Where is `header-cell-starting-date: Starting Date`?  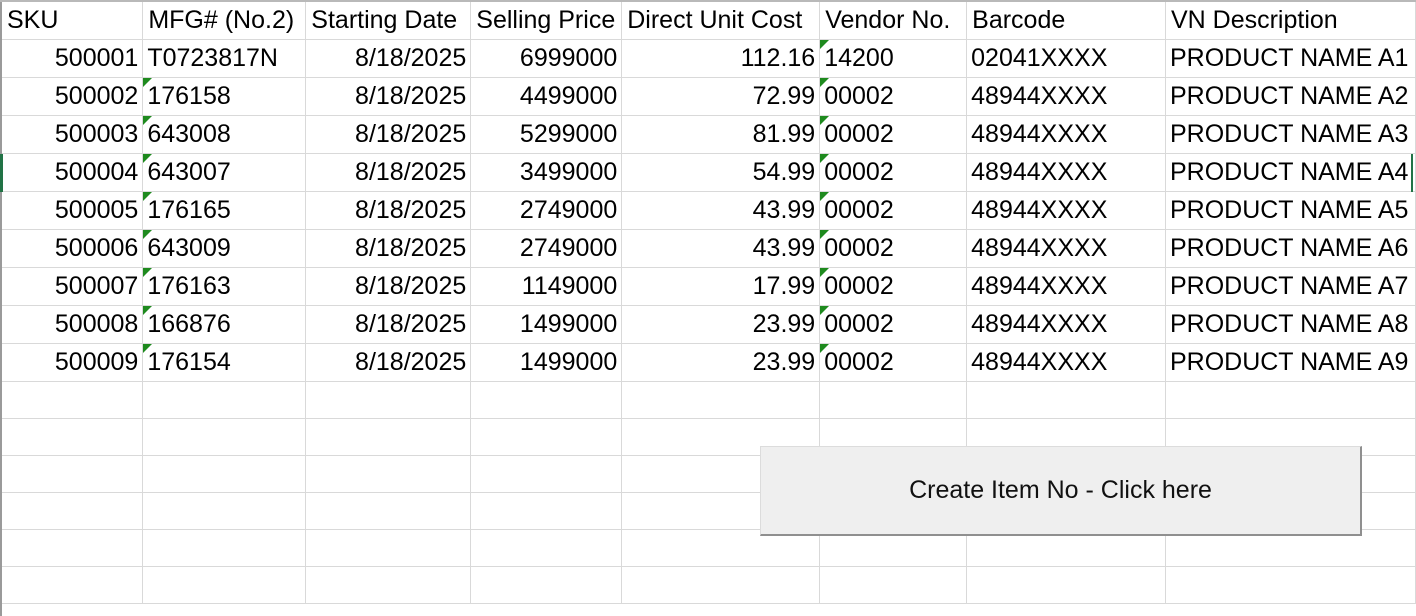
header-cell-starting-date: Starting Date is located at coordinates (388, 21).